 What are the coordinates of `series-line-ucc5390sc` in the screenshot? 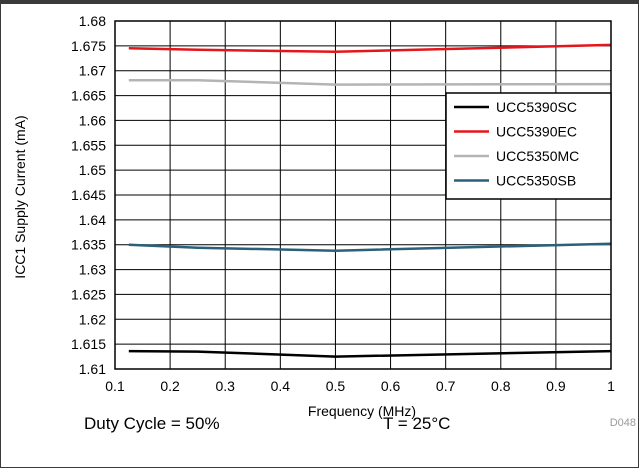 It's located at (370, 354).